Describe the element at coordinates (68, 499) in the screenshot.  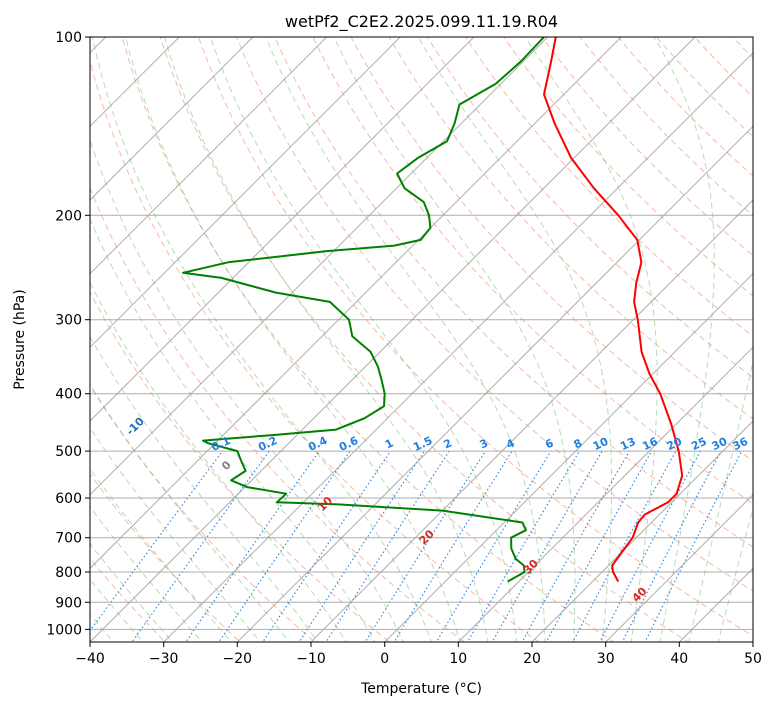
I see `y-tick-label: 600` at that location.